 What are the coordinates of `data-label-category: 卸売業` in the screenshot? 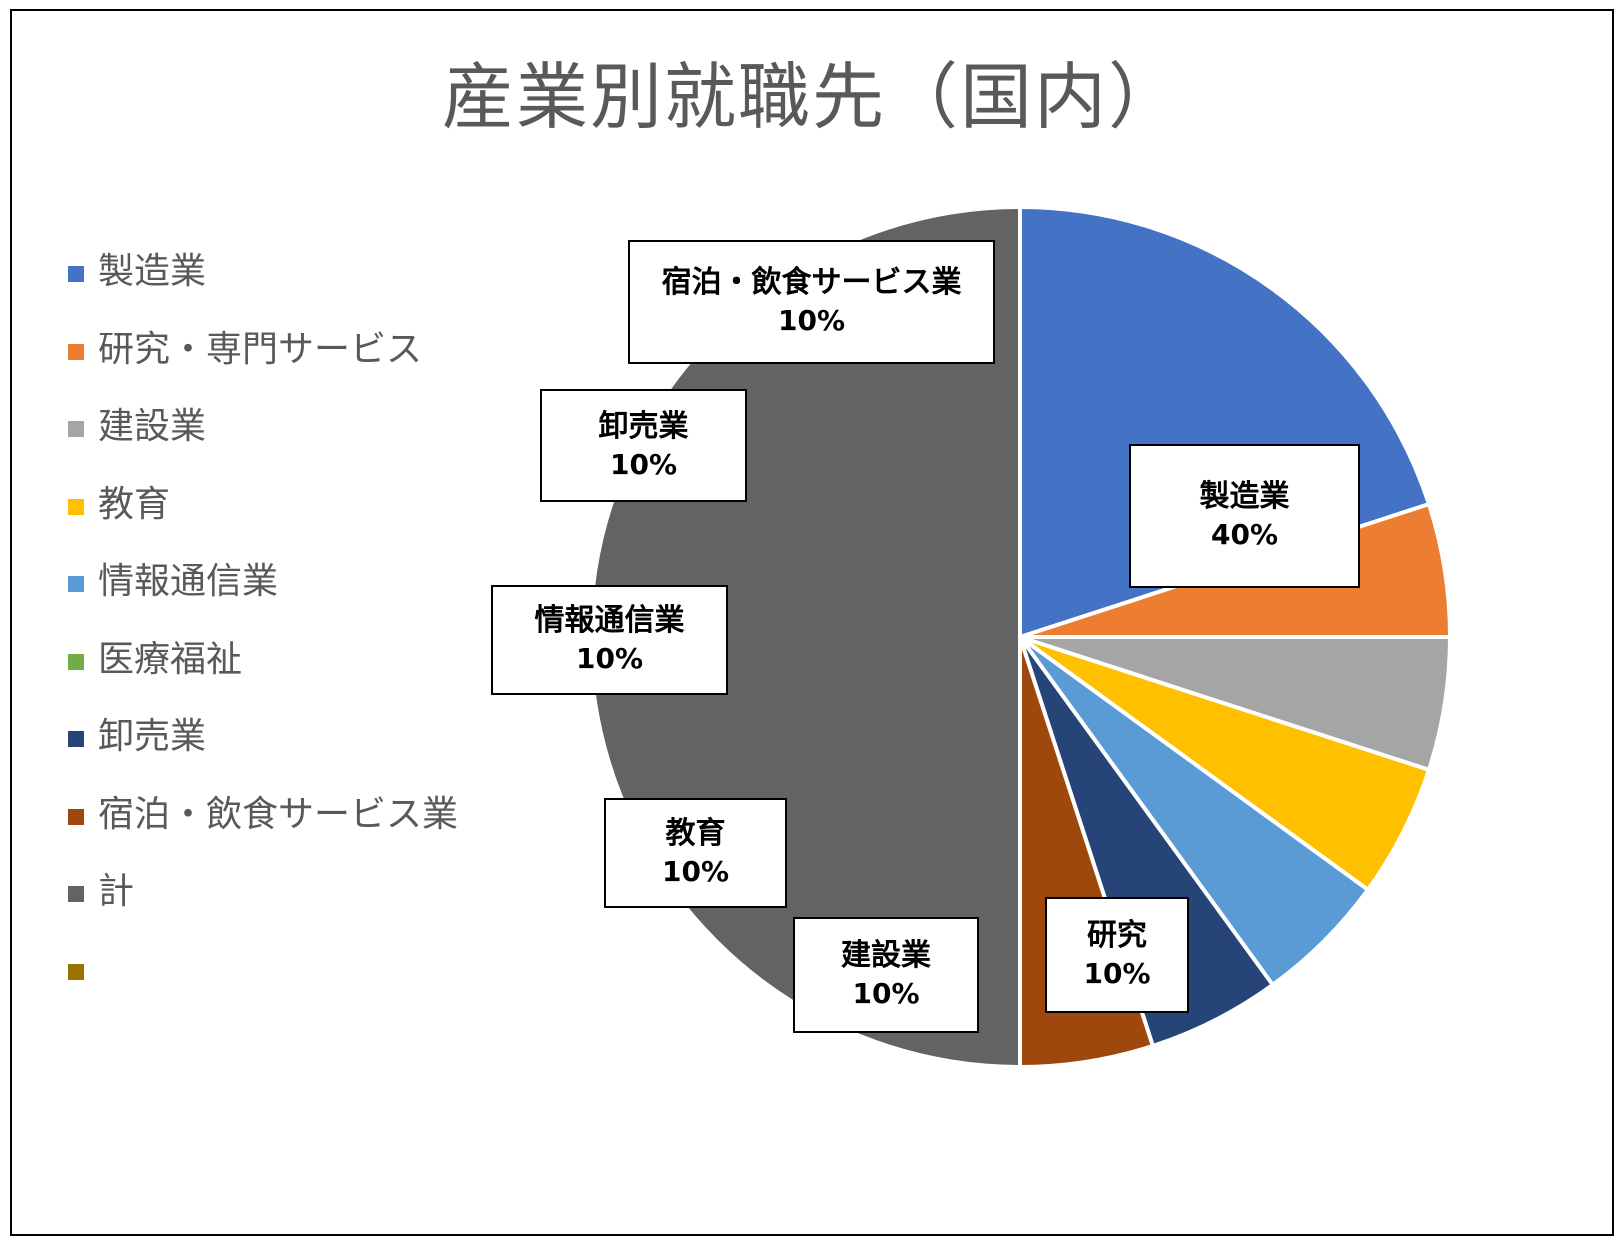 It's located at (643, 426).